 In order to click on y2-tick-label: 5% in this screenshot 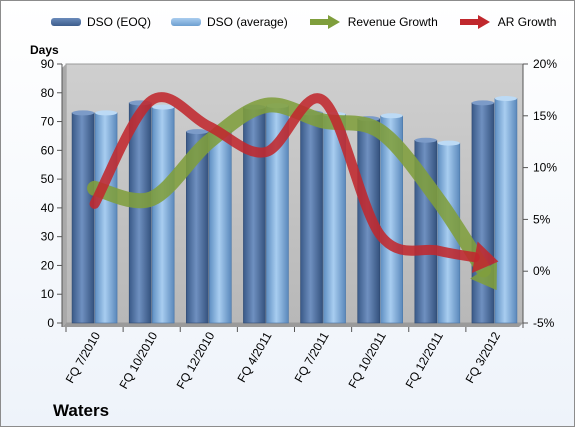, I will do `click(542, 219)`.